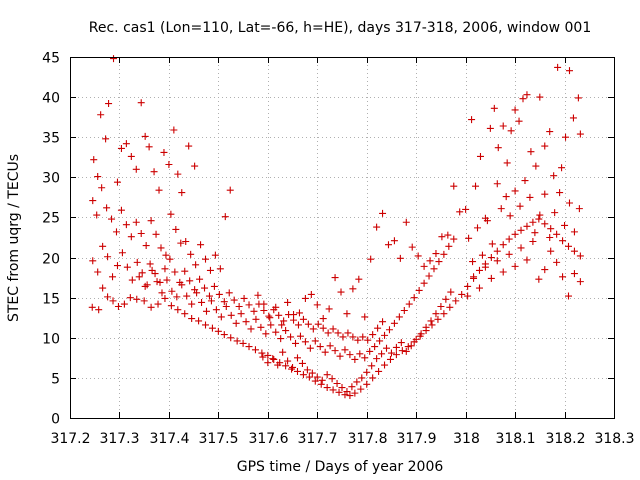  Describe the element at coordinates (51, 59) in the screenshot. I see `y-tick-label: 45` at that location.